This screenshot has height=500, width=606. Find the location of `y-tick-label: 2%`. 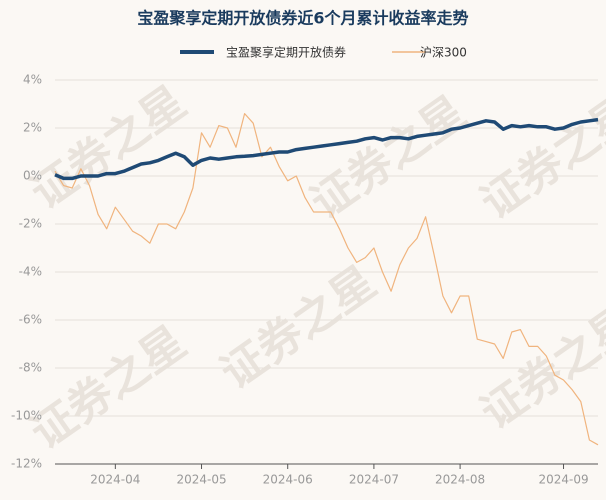

y-tick-label: 2% is located at coordinates (32, 128).